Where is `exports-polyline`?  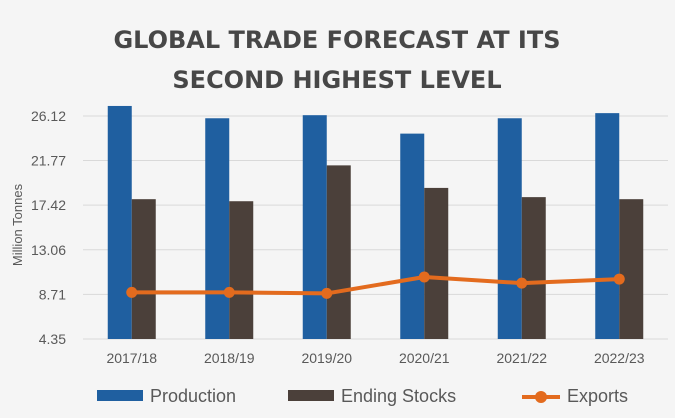
exports-polyline is located at coordinates (375, 285).